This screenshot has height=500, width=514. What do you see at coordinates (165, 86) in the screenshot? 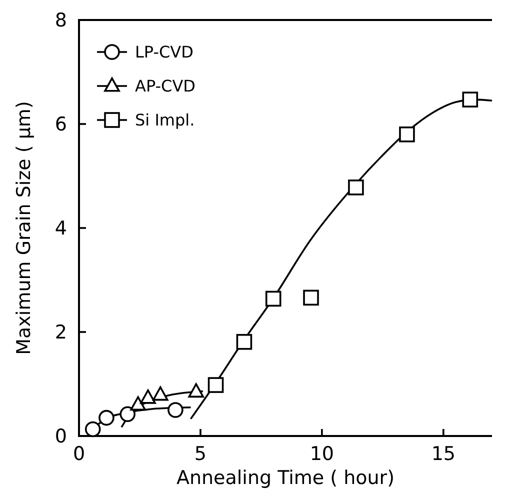
I see `legend-label: AP-CVD` at bounding box center [165, 86].